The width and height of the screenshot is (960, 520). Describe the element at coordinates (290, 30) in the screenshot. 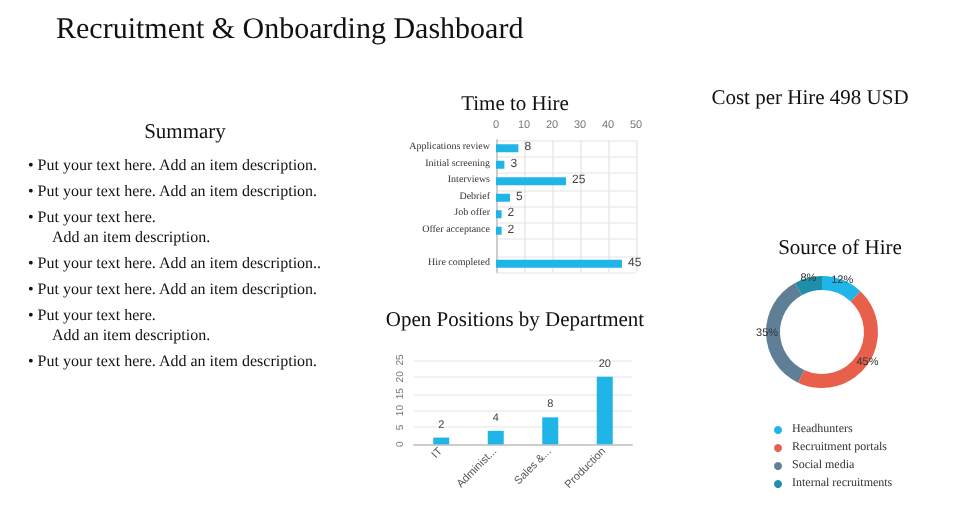

I see `text: Recruitment & Onboarding Dashboard` at that location.